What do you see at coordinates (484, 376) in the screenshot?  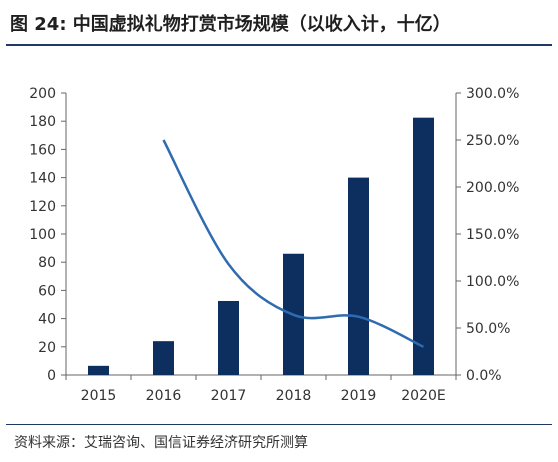 I see `right-tick-label: 0.0%` at bounding box center [484, 376].